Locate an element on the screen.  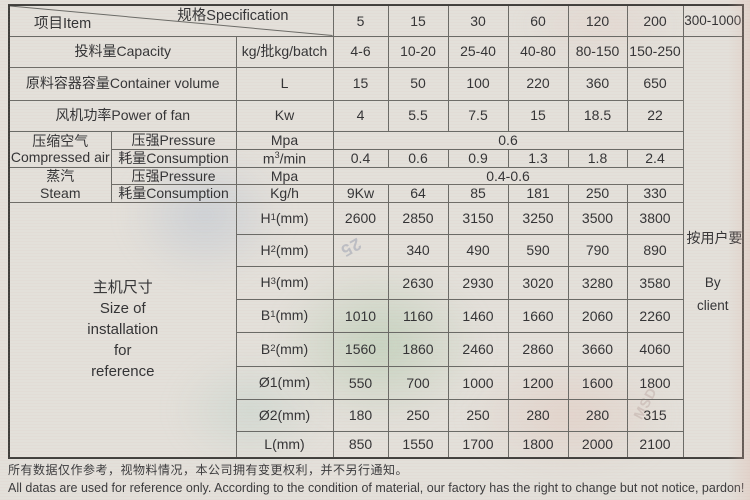
steam-consumption-row: 耗量Consumption Kg/h 9Kw 64 85 181 250 330 is located at coordinates (376, 193).